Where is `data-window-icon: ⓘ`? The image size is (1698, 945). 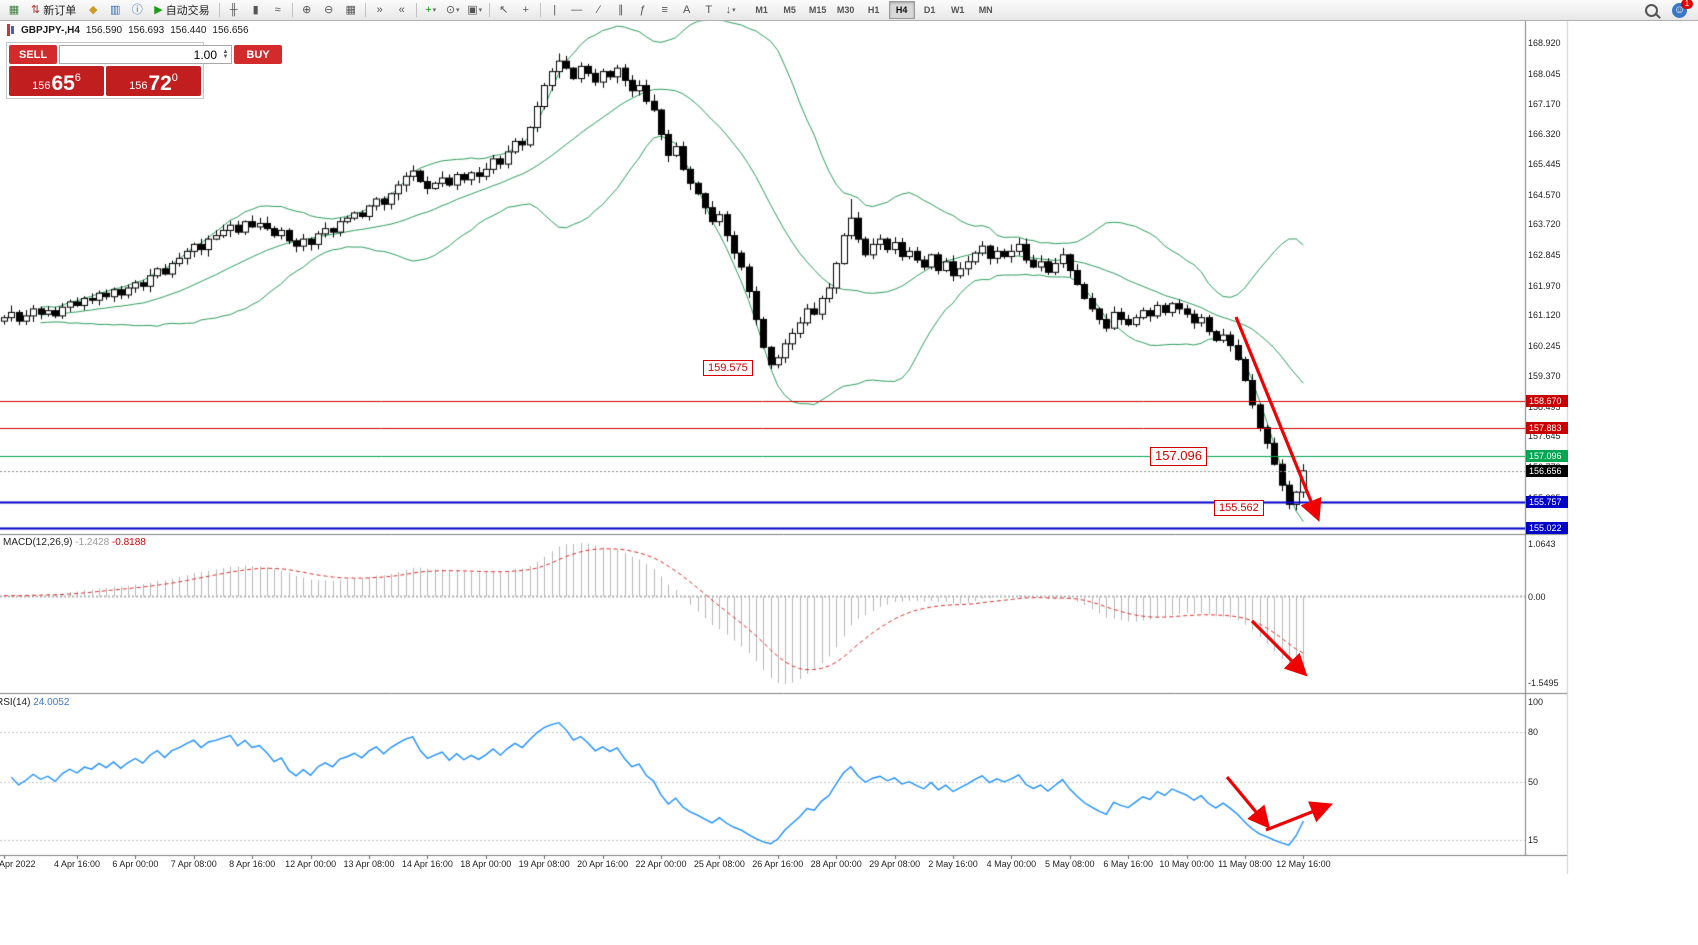 data-window-icon: ⓘ is located at coordinates (137, 9).